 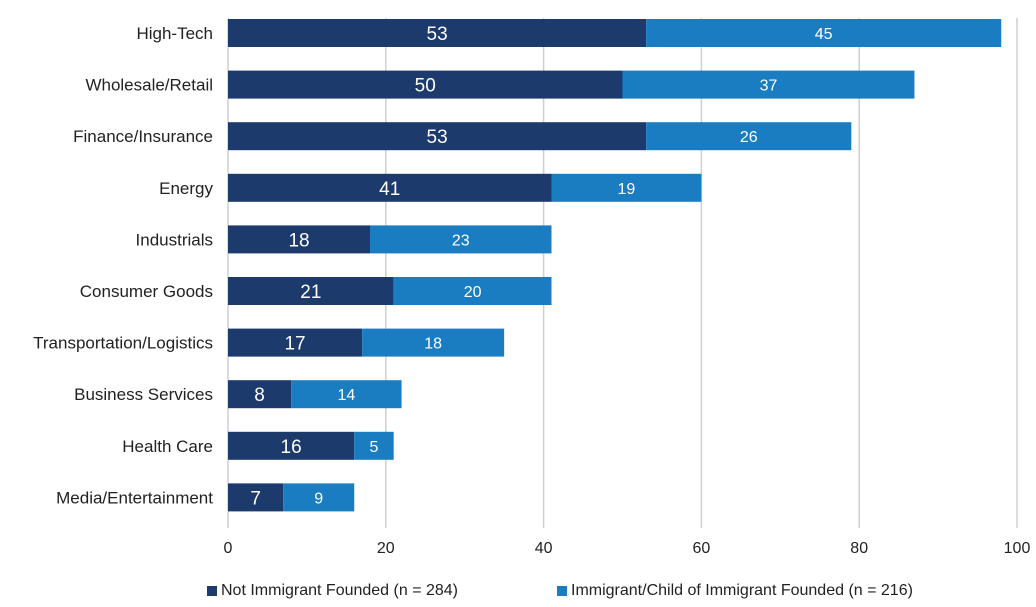 I want to click on value-label-wholesale-retail-series-1: 37, so click(x=769, y=86).